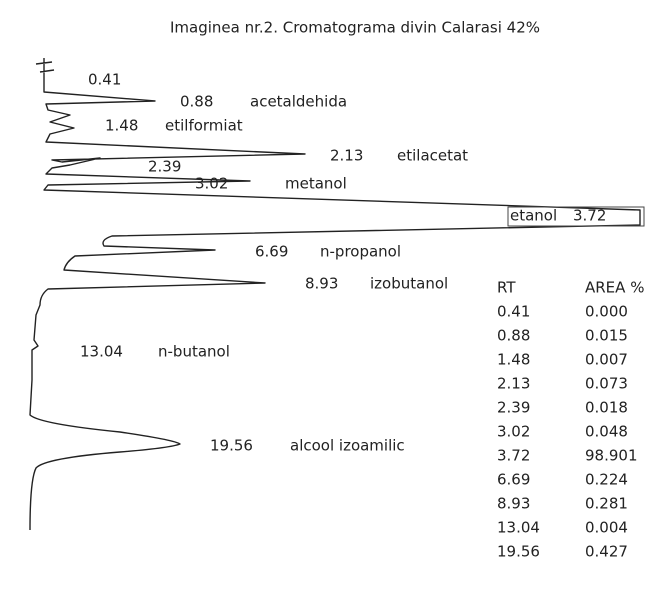 This screenshot has width=654, height=607. Describe the element at coordinates (518, 528) in the screenshot. I see `table-cell: 13.04` at that location.